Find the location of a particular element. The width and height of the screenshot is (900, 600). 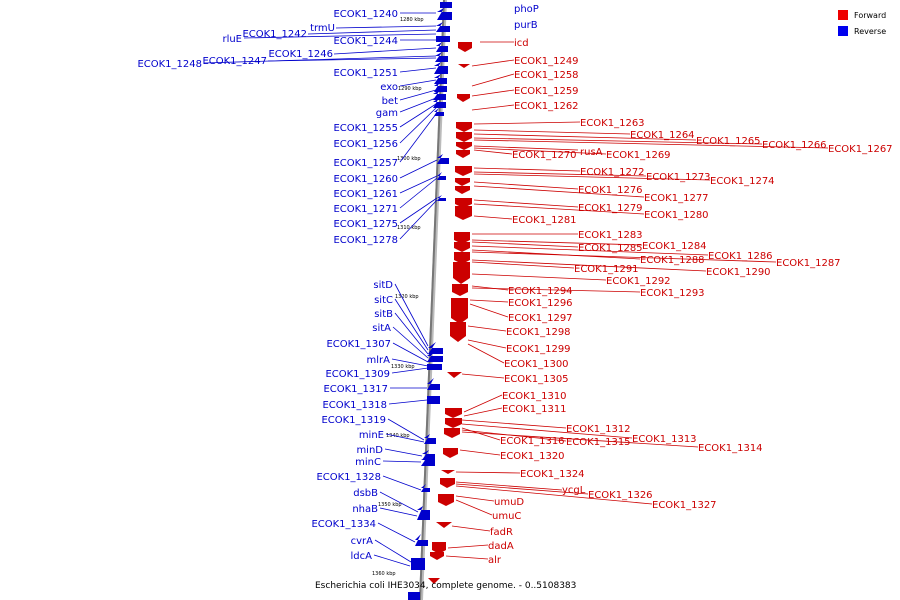

gene-label-forward: rusA is located at coordinates (591, 152).